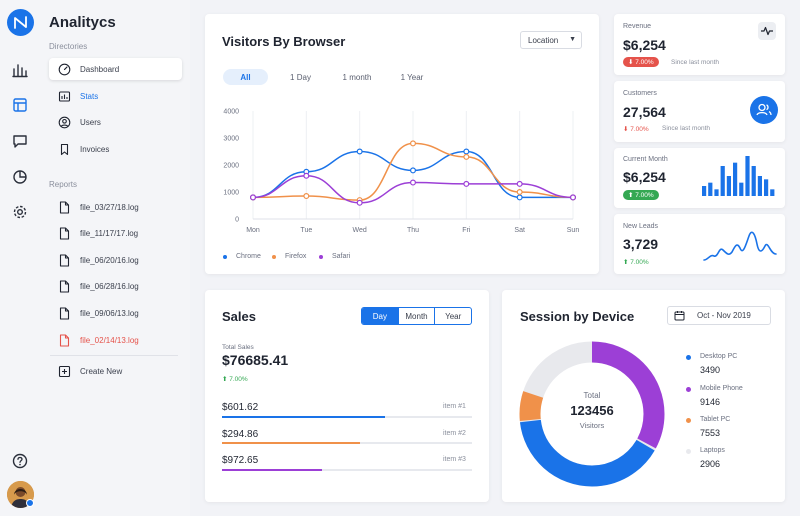 This screenshot has height=516, width=800. I want to click on legend-label: Safari, so click(341, 256).